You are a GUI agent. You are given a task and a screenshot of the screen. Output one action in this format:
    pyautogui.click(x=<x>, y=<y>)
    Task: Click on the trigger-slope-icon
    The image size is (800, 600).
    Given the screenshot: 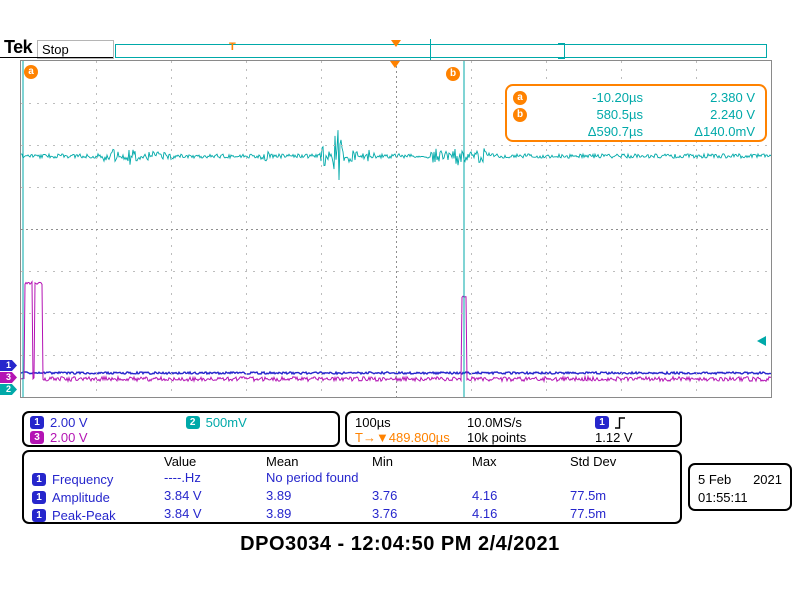 What is the action you would take?
    pyautogui.click(x=620, y=423)
    